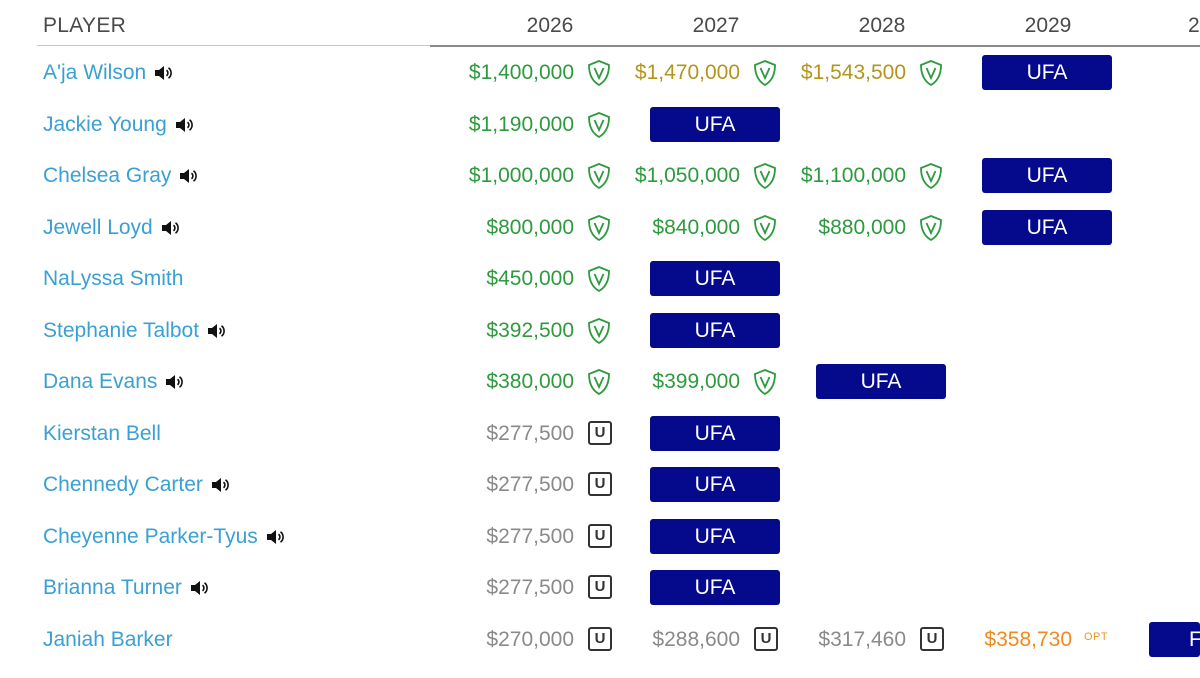  Describe the element at coordinates (112, 587) in the screenshot. I see `player-name: Brianna Turner` at that location.